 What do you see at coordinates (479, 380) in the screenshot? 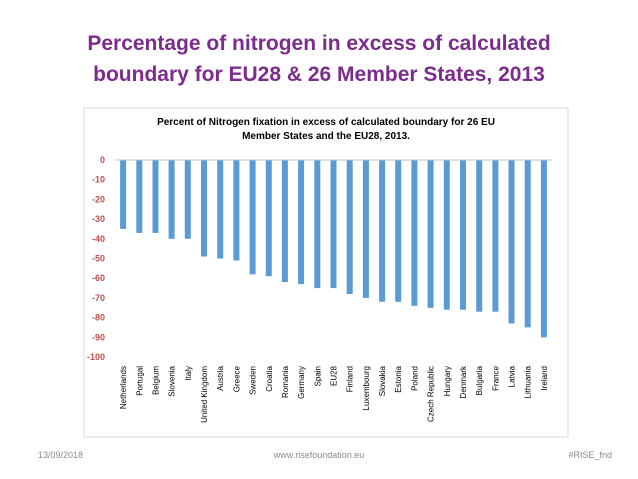
I see `x-tick-label: Bulgaria` at bounding box center [479, 380].